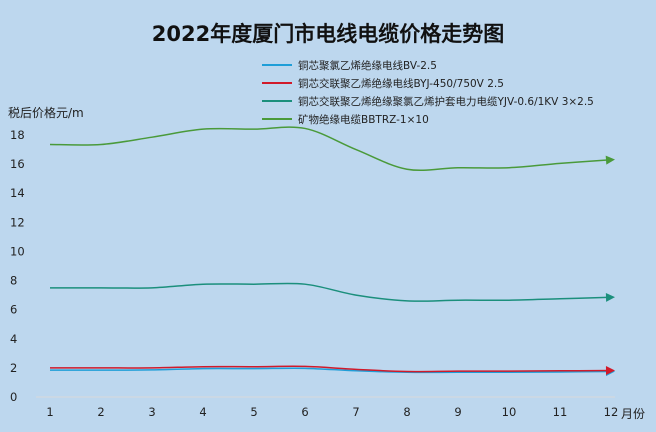 Image resolution: width=656 pixels, height=432 pixels. Describe the element at coordinates (17, 164) in the screenshot. I see `y-tick-label: 16` at that location.